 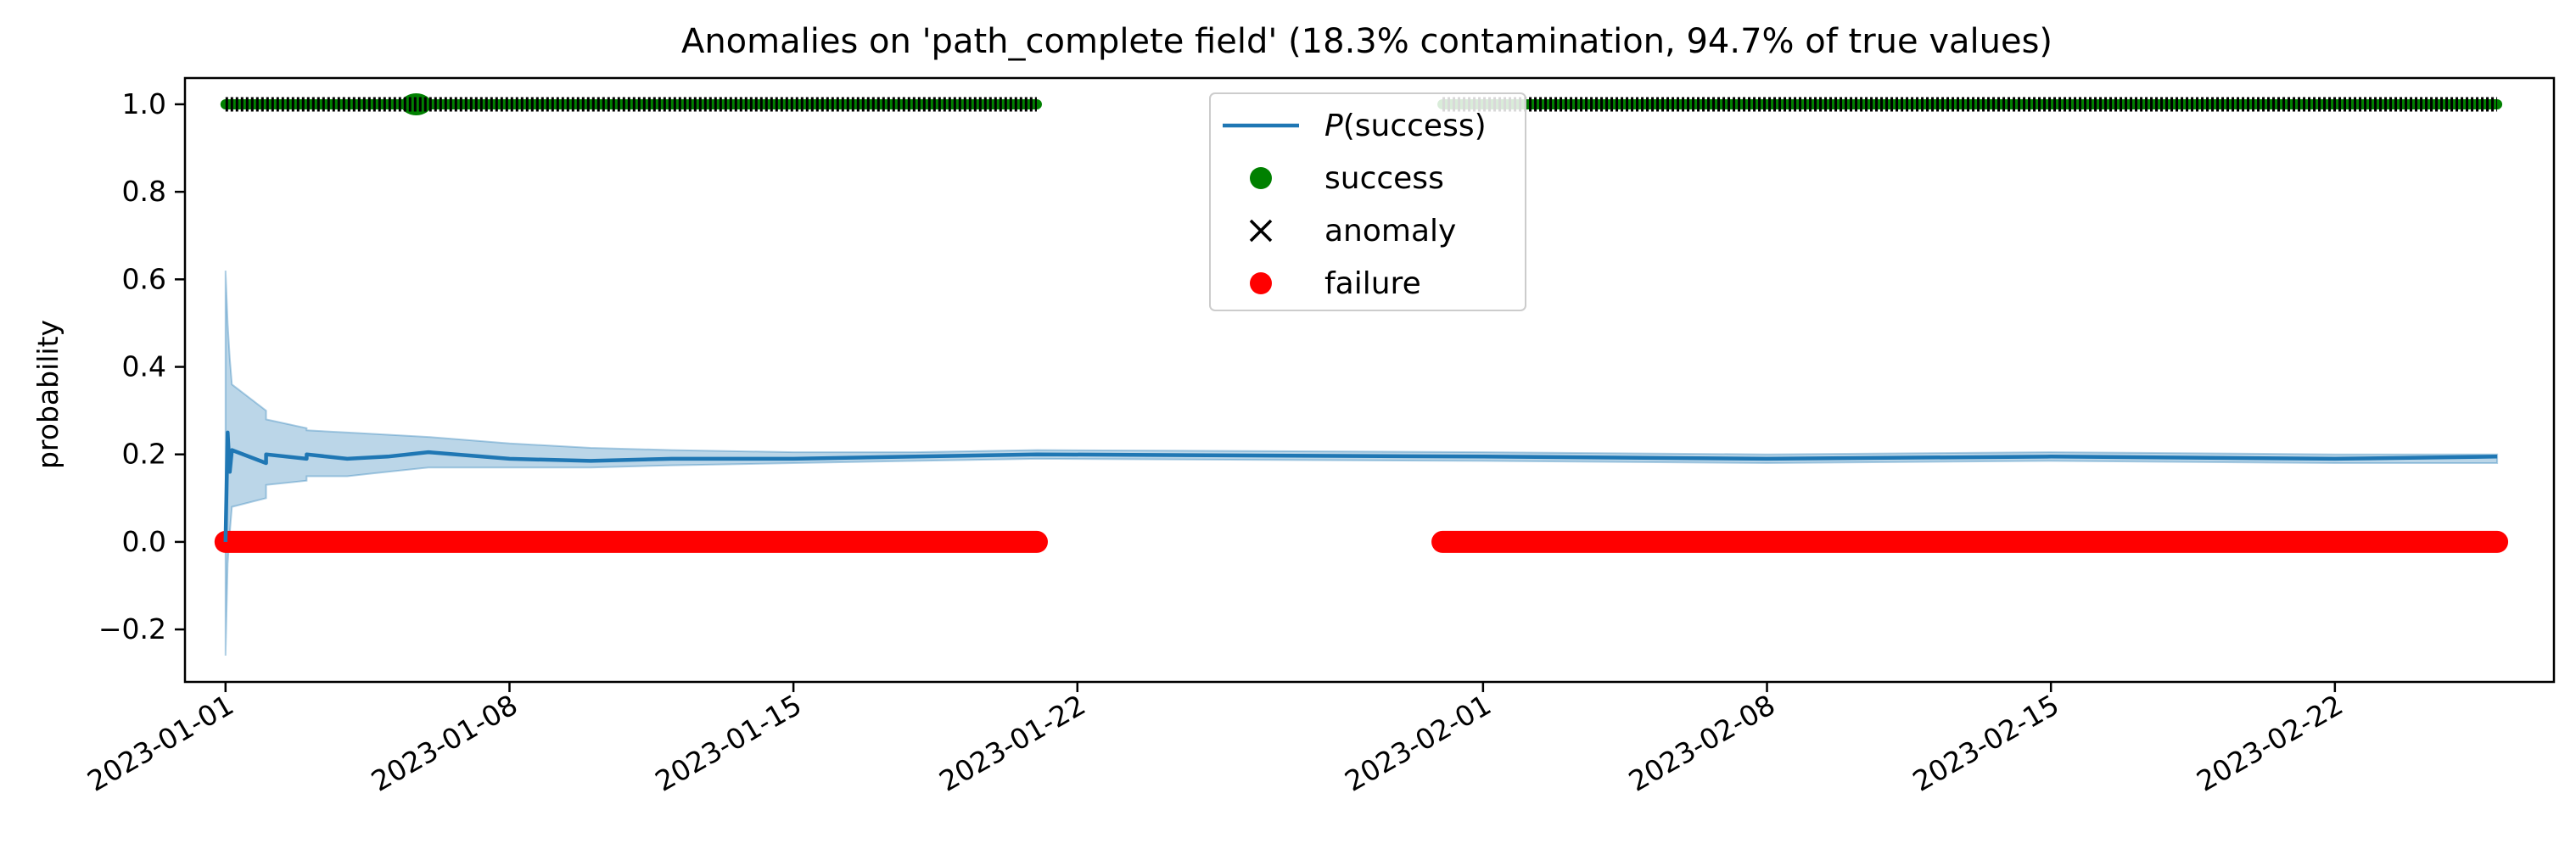 What do you see at coordinates (1986, 743) in the screenshot?
I see `x-tick-label: 2023-02-15` at bounding box center [1986, 743].